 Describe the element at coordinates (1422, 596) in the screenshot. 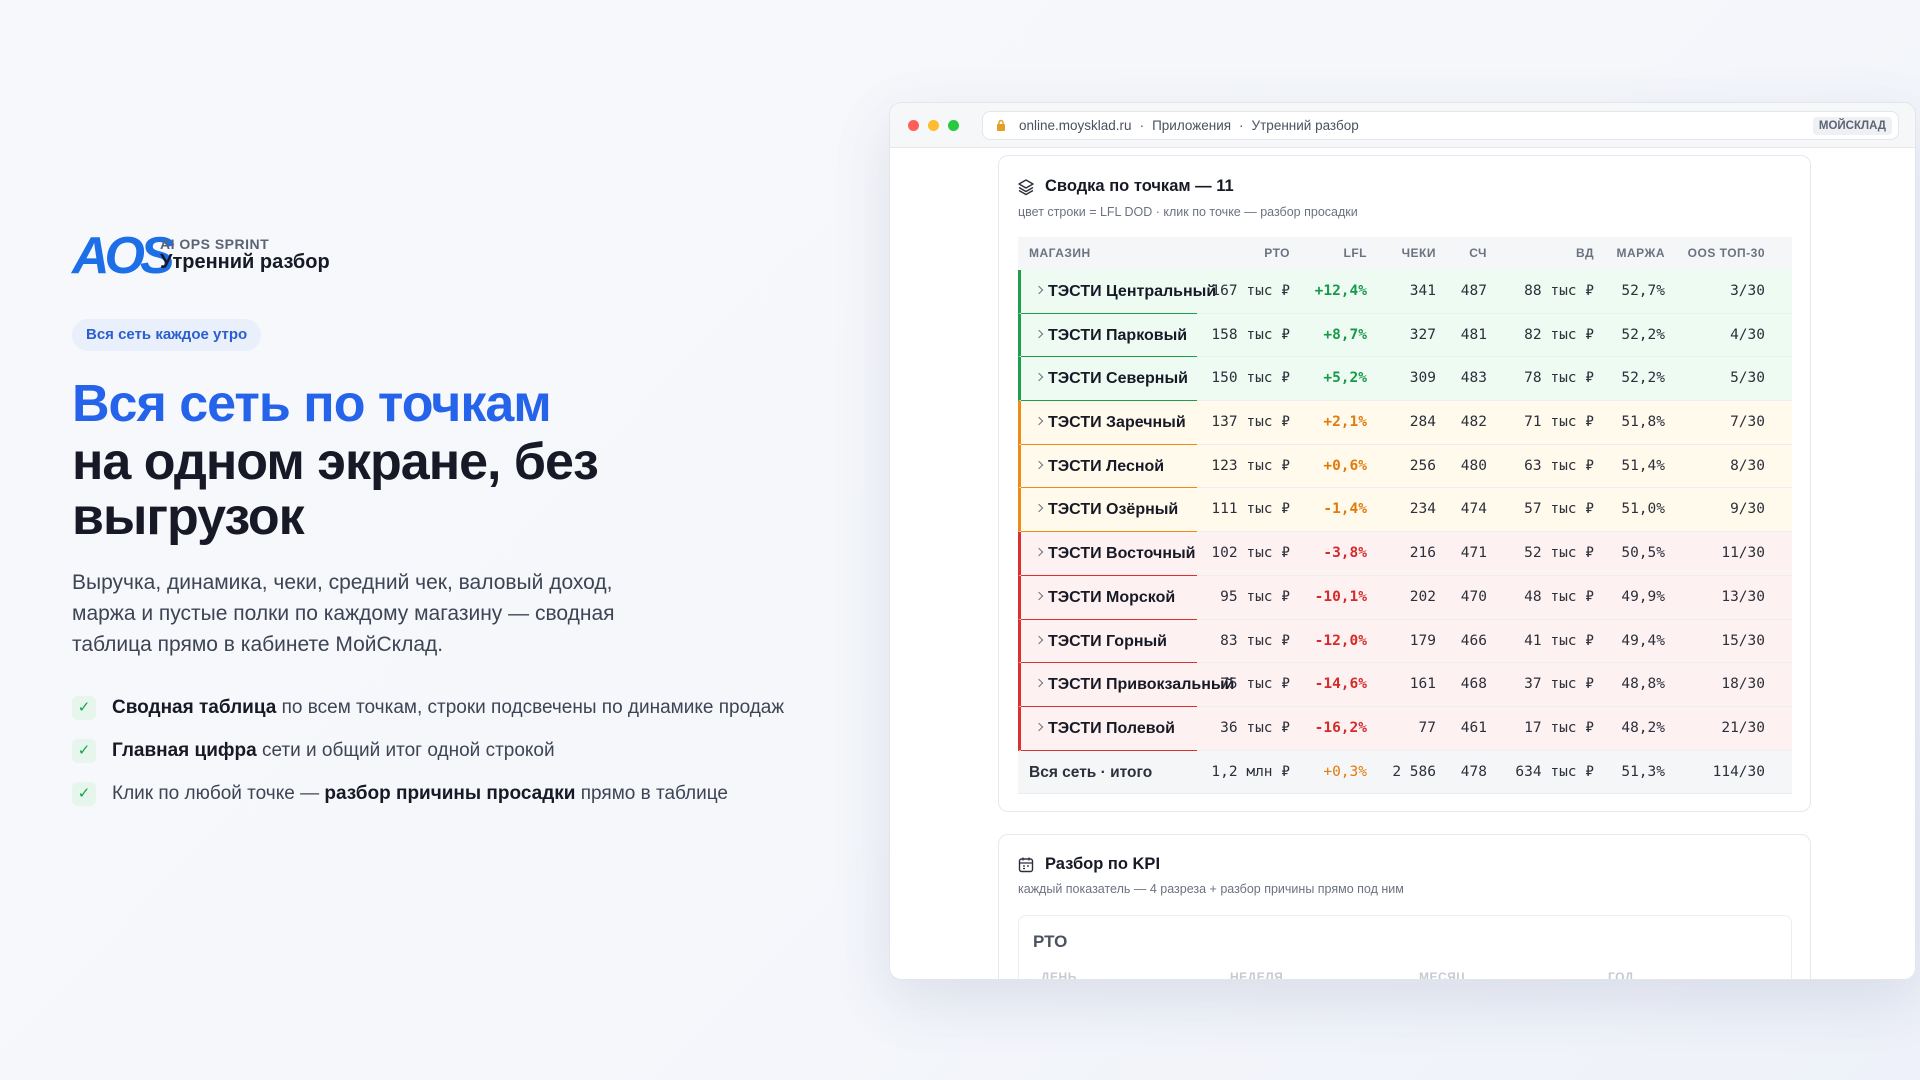

I see `table-cell: 202` at that location.